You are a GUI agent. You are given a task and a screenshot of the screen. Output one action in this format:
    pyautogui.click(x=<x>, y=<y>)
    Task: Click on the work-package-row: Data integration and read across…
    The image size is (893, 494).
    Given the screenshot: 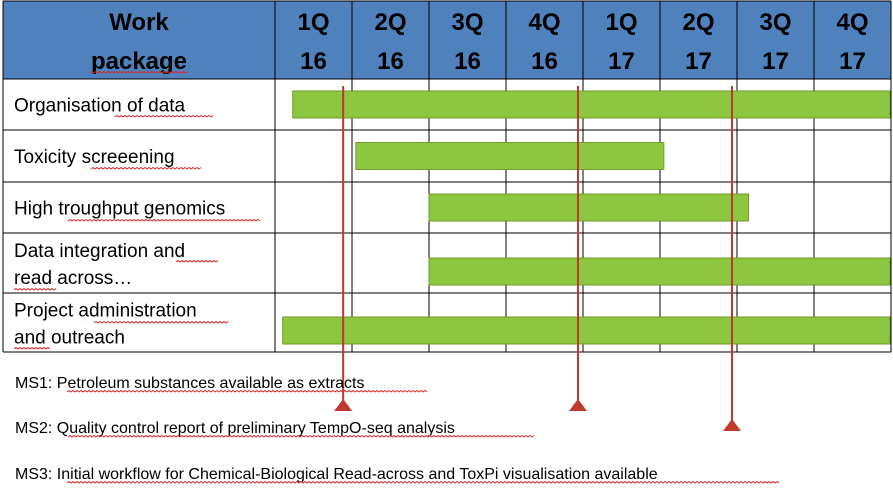 What is the action you would take?
    pyautogui.click(x=452, y=265)
    